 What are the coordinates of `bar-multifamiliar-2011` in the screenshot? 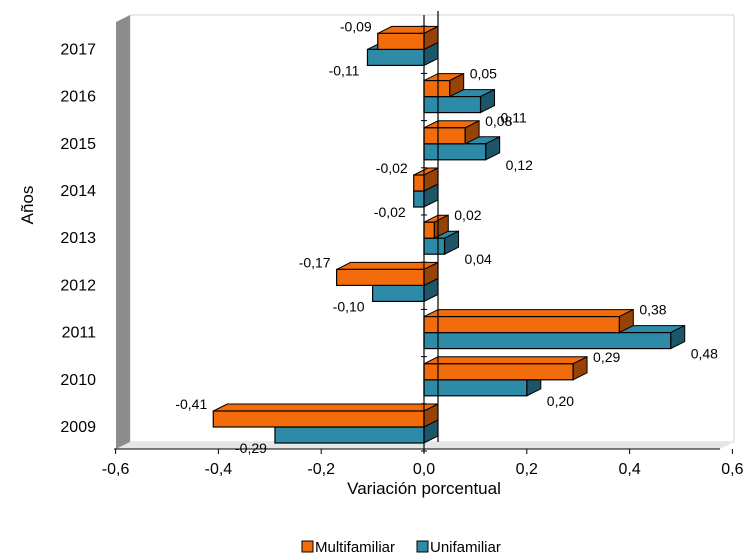 It's located at (528, 321).